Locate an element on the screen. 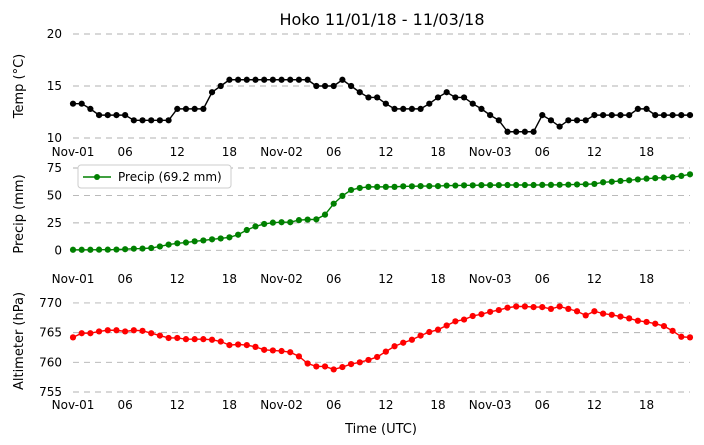 This screenshot has width=704, height=445. precip-x-tick-label: Nov-02 is located at coordinates (281, 279).